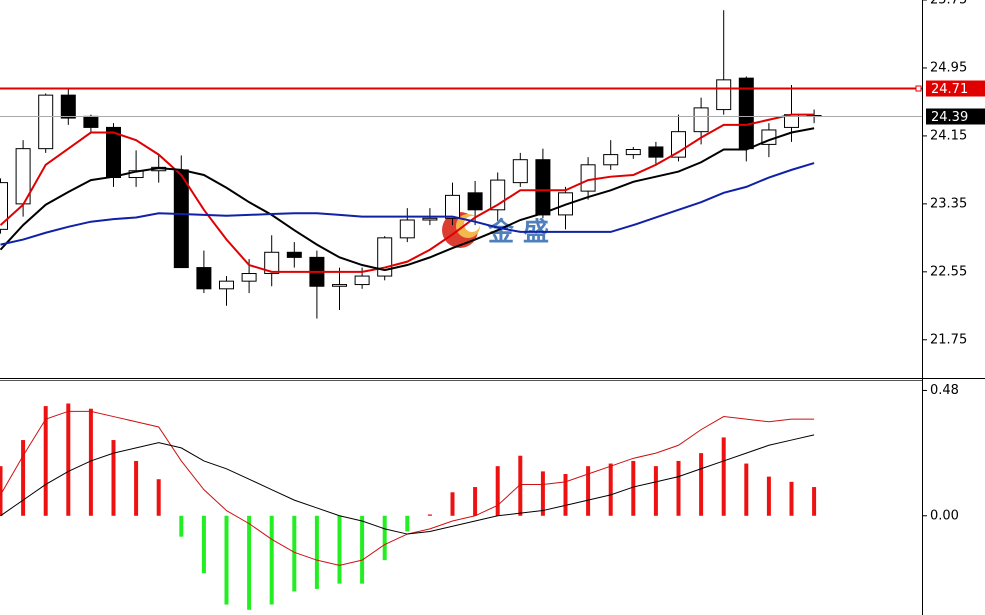 The width and height of the screenshot is (985, 615). What do you see at coordinates (948, 271) in the screenshot?
I see `y-tick-label: 22.55` at bounding box center [948, 271].